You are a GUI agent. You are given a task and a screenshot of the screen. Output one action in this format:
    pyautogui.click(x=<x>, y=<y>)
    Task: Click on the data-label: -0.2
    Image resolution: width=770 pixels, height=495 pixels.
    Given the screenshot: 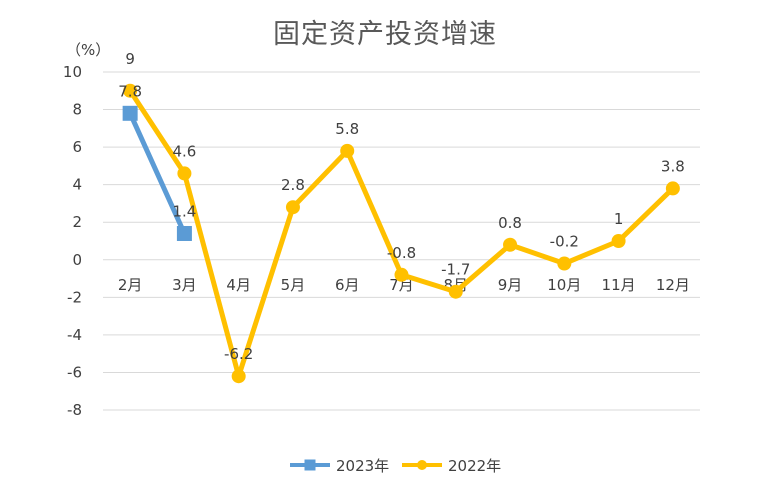 What is the action you would take?
    pyautogui.click(x=564, y=242)
    